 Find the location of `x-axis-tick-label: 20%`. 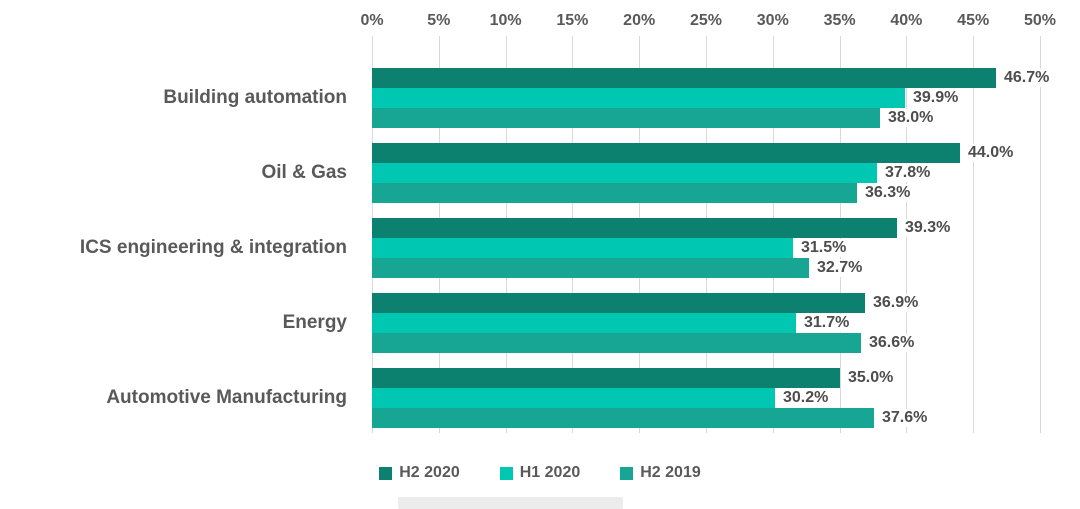

x-axis-tick-label: 20% is located at coordinates (639, 20).